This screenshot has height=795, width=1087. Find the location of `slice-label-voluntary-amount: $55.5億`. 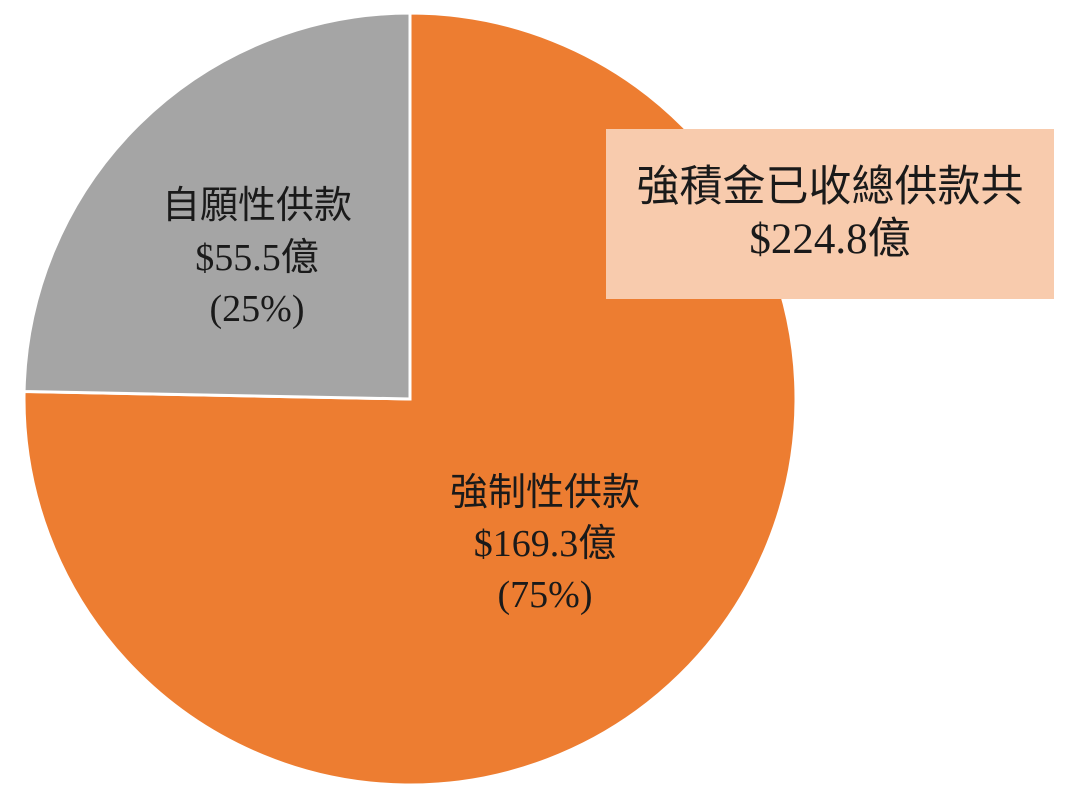

slice-label-voluntary-amount: $55.5億 is located at coordinates (257, 258).